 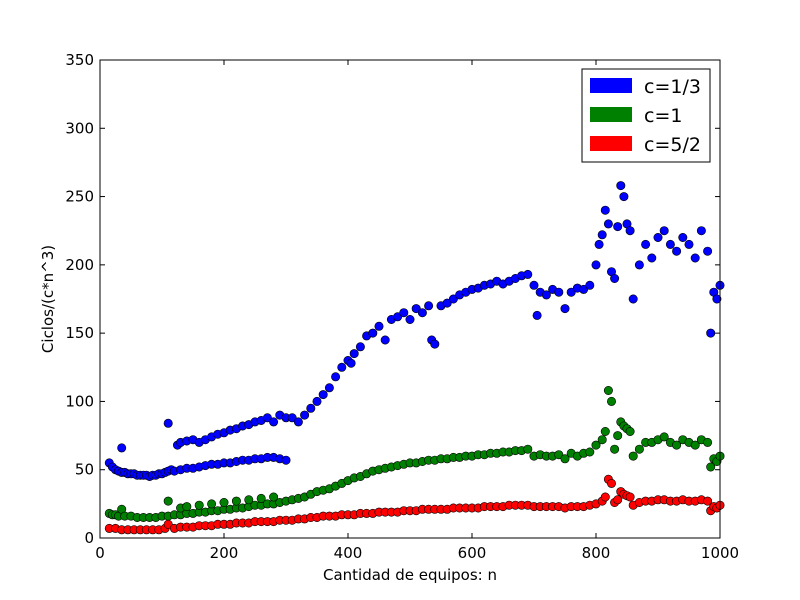 I want to click on legend: c=1/3 c=1 c=5/2, so click(x=646, y=115).